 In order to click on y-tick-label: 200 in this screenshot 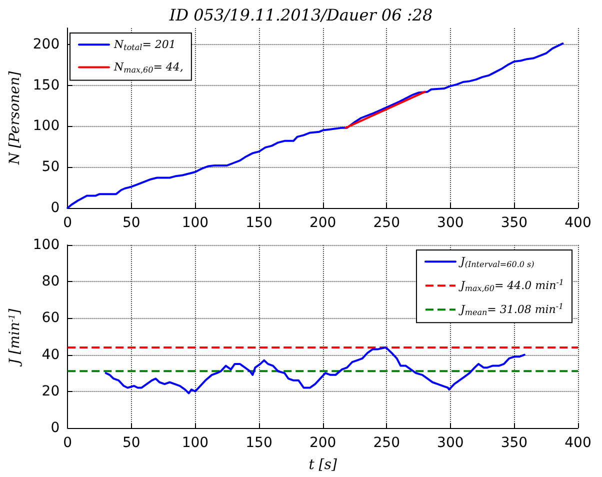, I will do `click(46, 44)`.